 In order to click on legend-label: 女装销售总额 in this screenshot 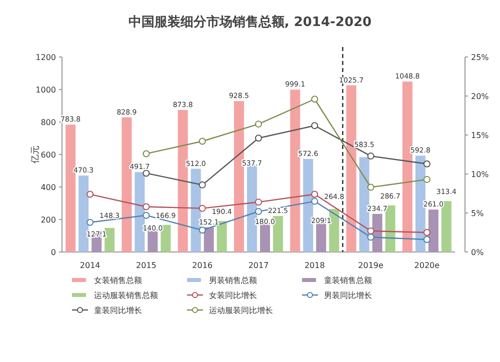, I will do `click(118, 280)`.